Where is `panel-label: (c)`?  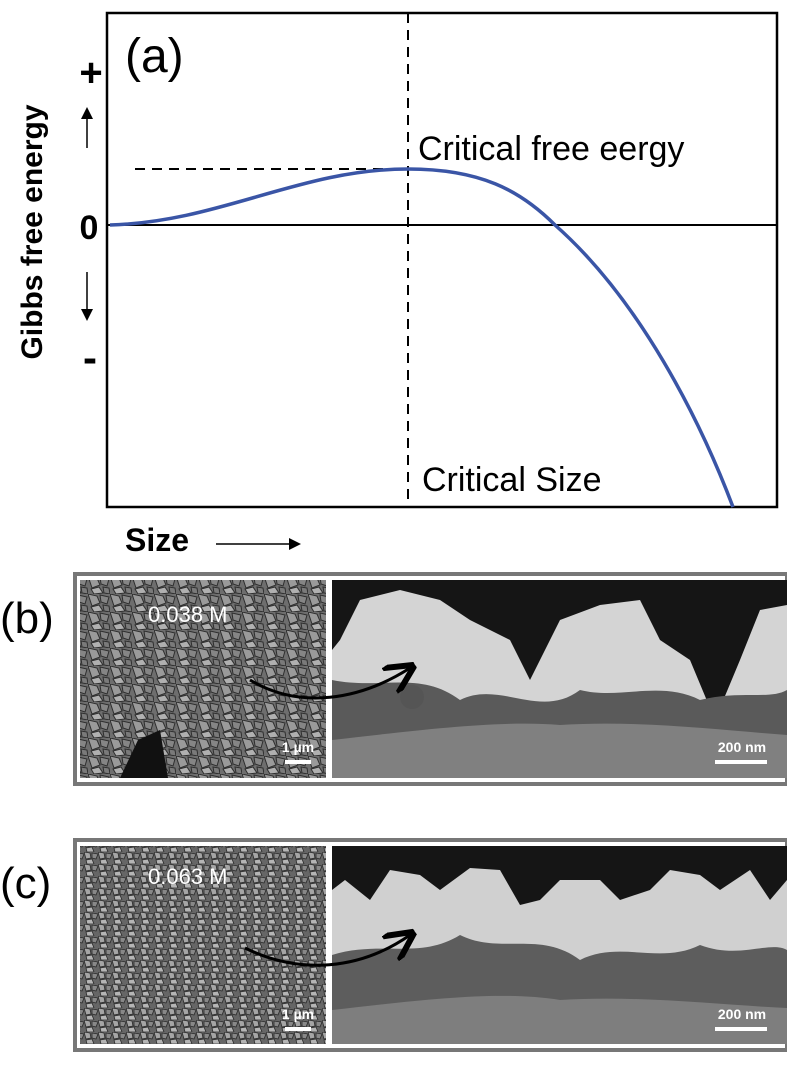 panel-label: (c) is located at coordinates (25, 883).